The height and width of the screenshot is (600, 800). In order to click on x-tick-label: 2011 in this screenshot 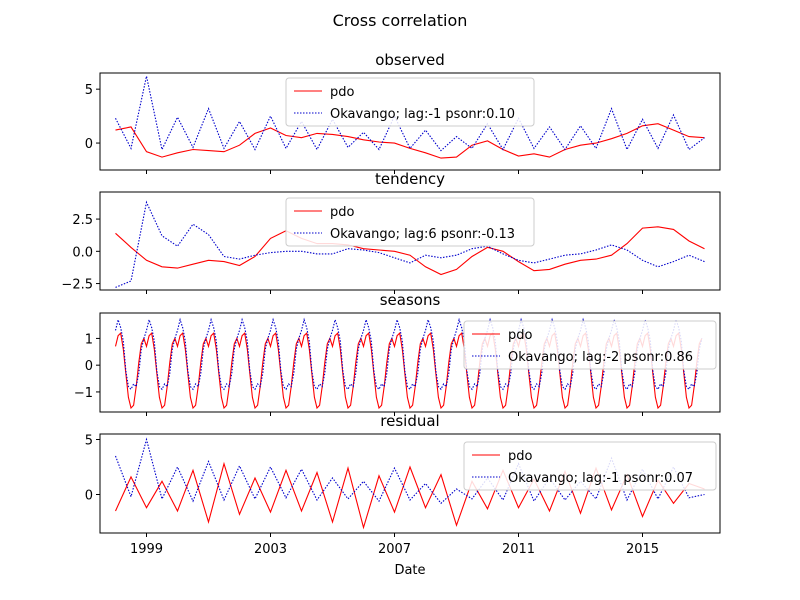, I will do `click(518, 549)`.